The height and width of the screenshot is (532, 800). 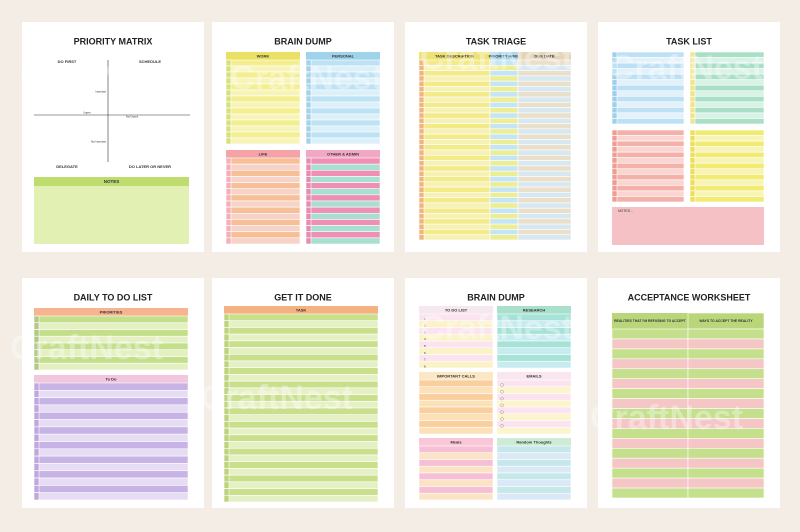 I want to click on watermark: CraftNest, so click(x=496, y=58).